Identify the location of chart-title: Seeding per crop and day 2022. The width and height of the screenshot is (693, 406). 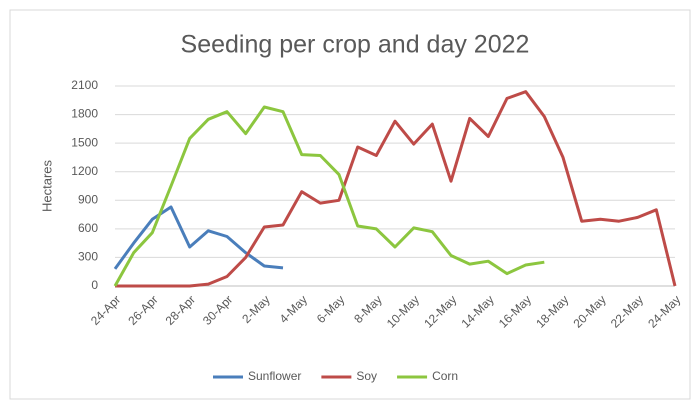
(355, 45).